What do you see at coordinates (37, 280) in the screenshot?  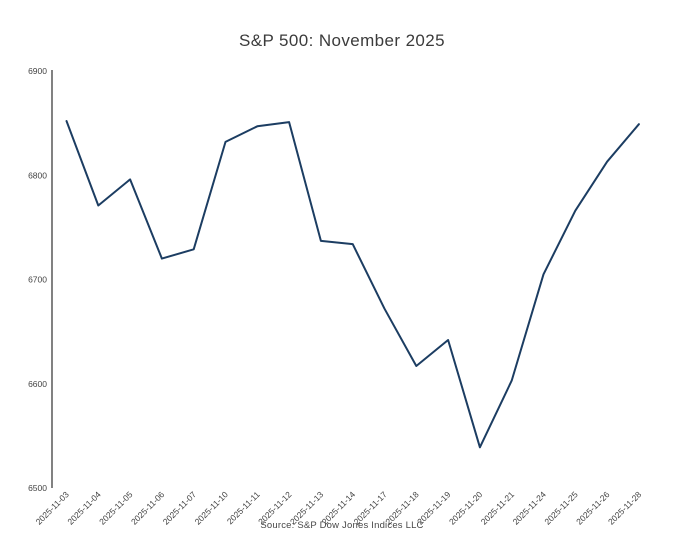 I see `y-tick-label: 6700` at bounding box center [37, 280].